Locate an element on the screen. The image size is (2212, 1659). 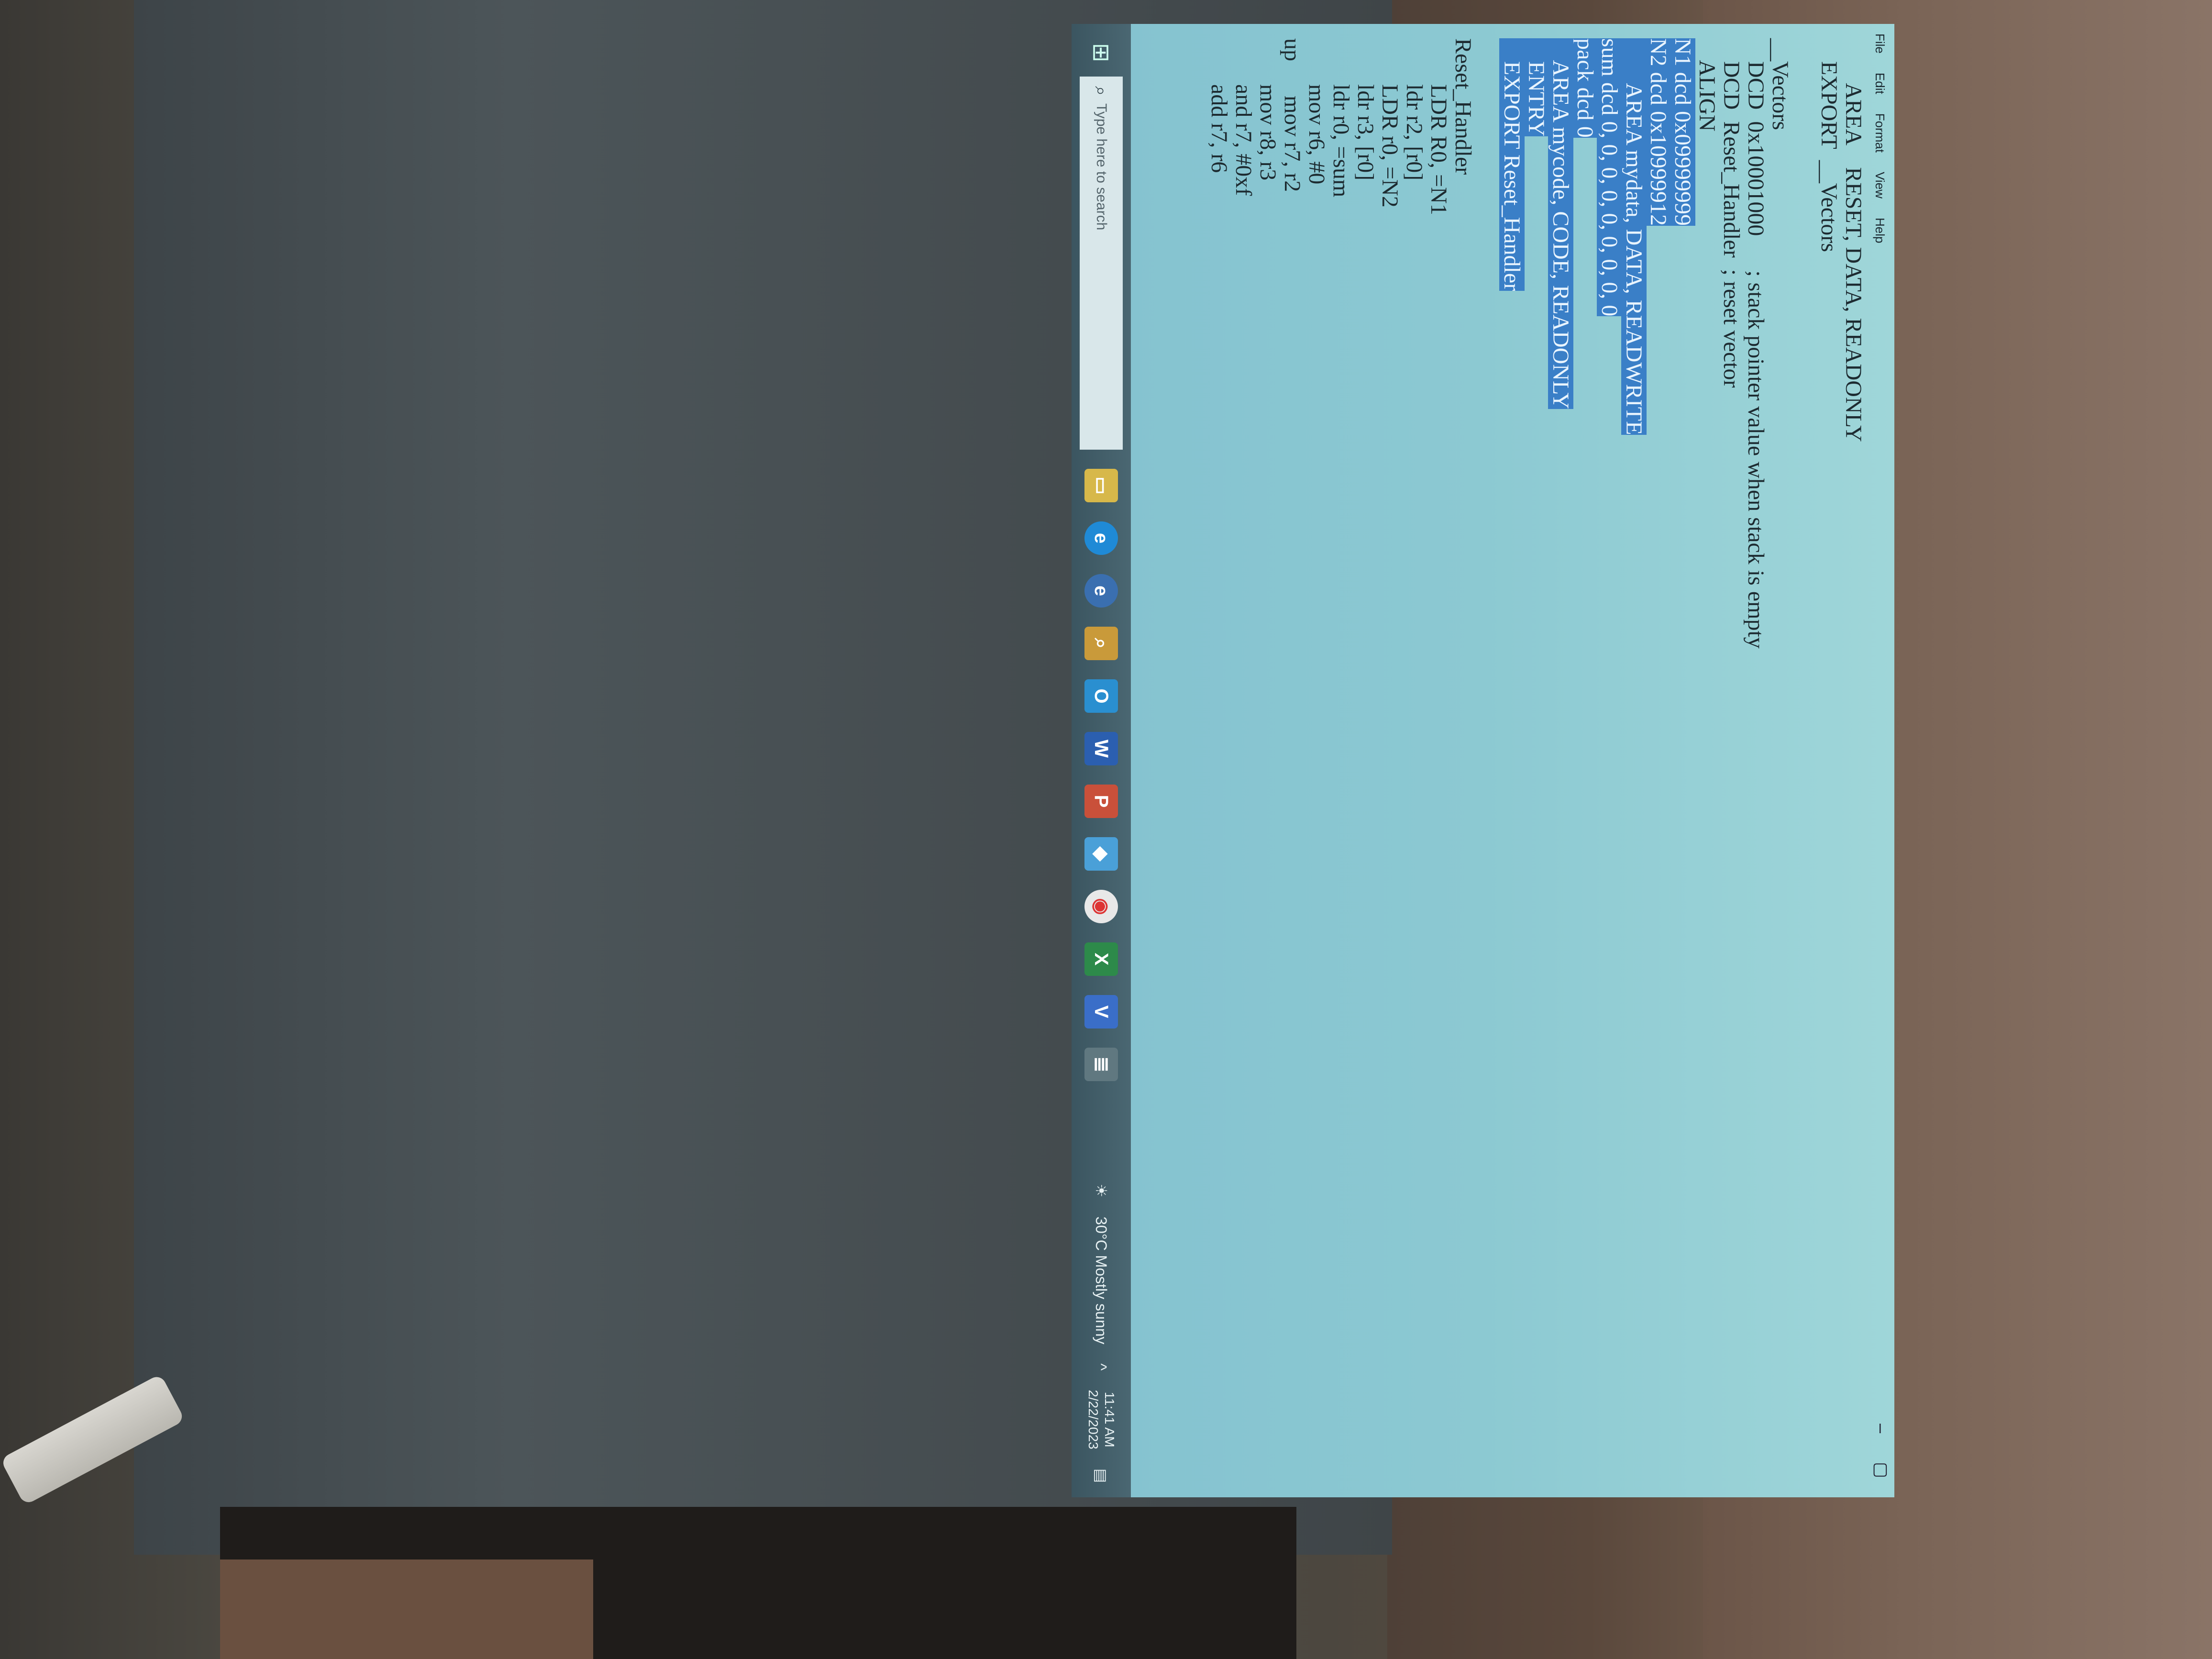
menu-file: File is located at coordinates (1880, 43).